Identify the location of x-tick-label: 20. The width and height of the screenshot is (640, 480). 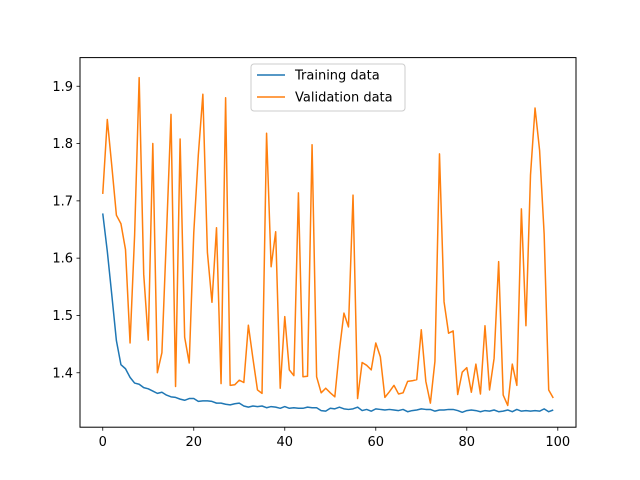
(193, 442).